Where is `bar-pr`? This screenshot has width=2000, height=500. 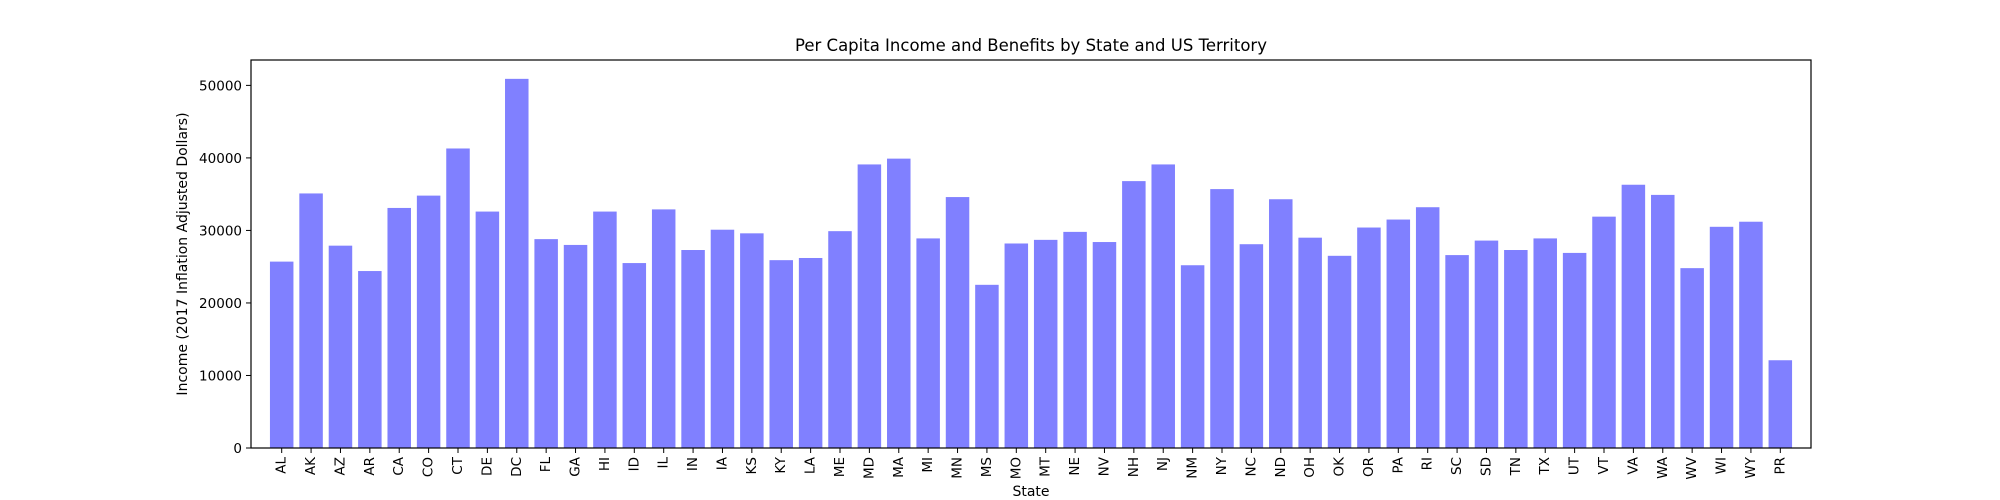
bar-pr is located at coordinates (1780, 404).